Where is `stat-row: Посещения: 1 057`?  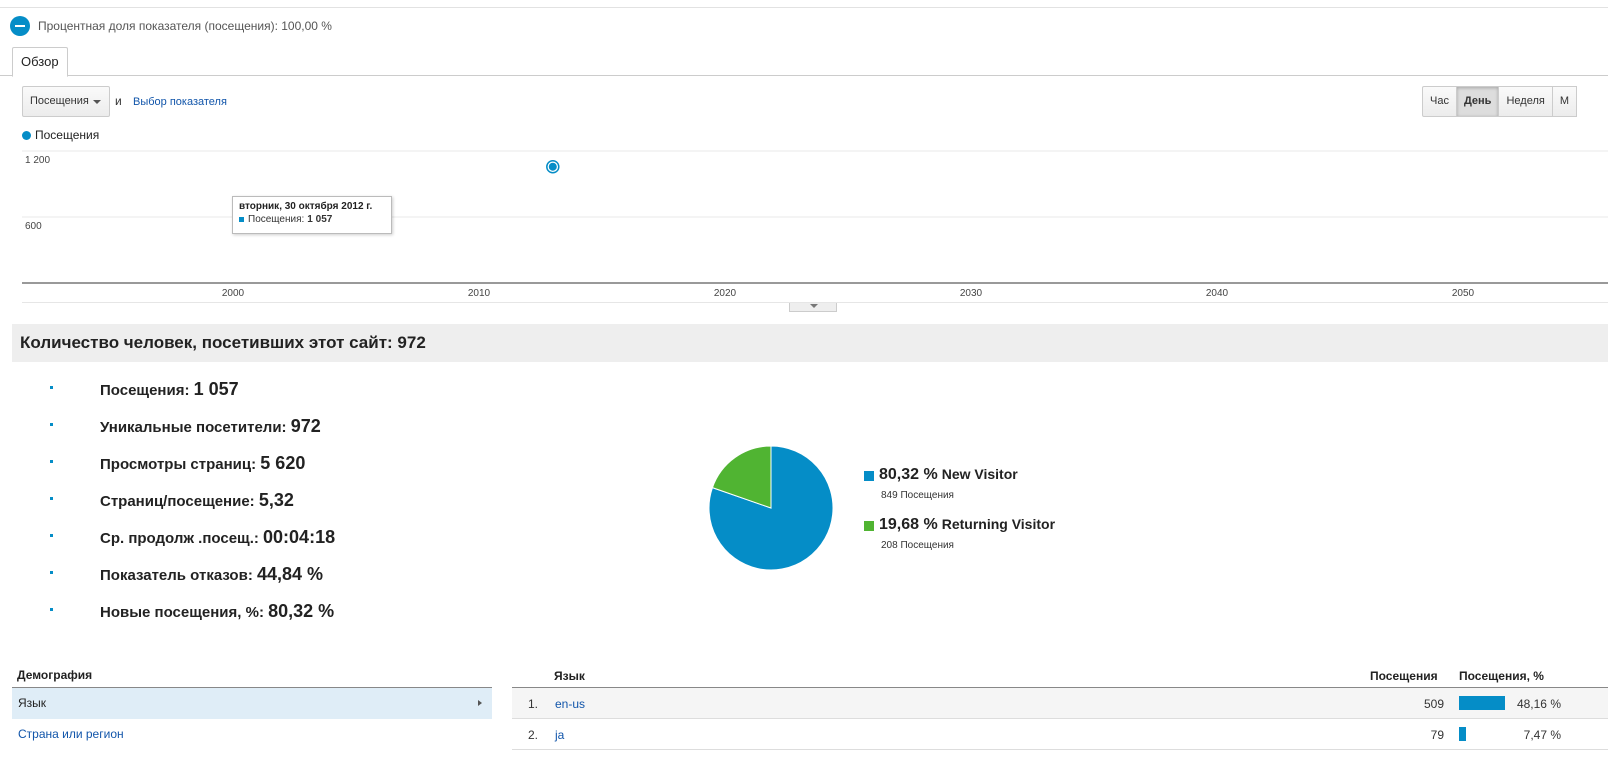
stat-row: Посещения: 1 057 is located at coordinates (210, 390).